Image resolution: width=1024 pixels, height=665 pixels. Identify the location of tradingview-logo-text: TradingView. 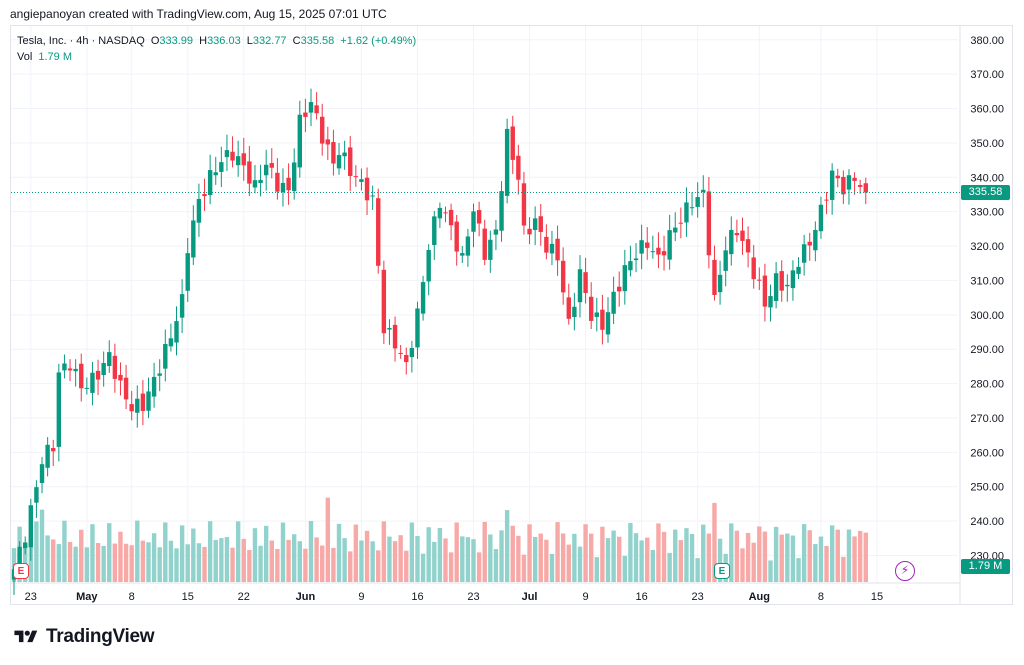
(100, 636).